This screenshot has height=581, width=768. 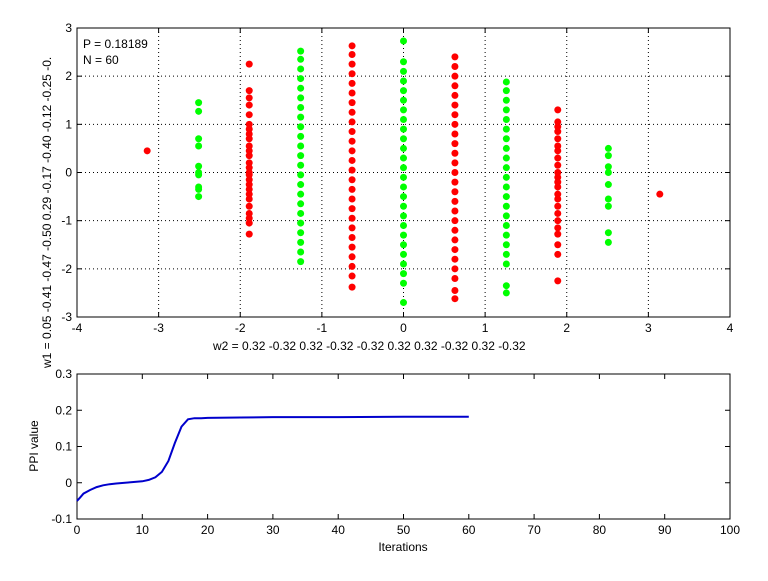 What do you see at coordinates (115, 44) in the screenshot?
I see `p-value-text: P = 0.18189` at bounding box center [115, 44].